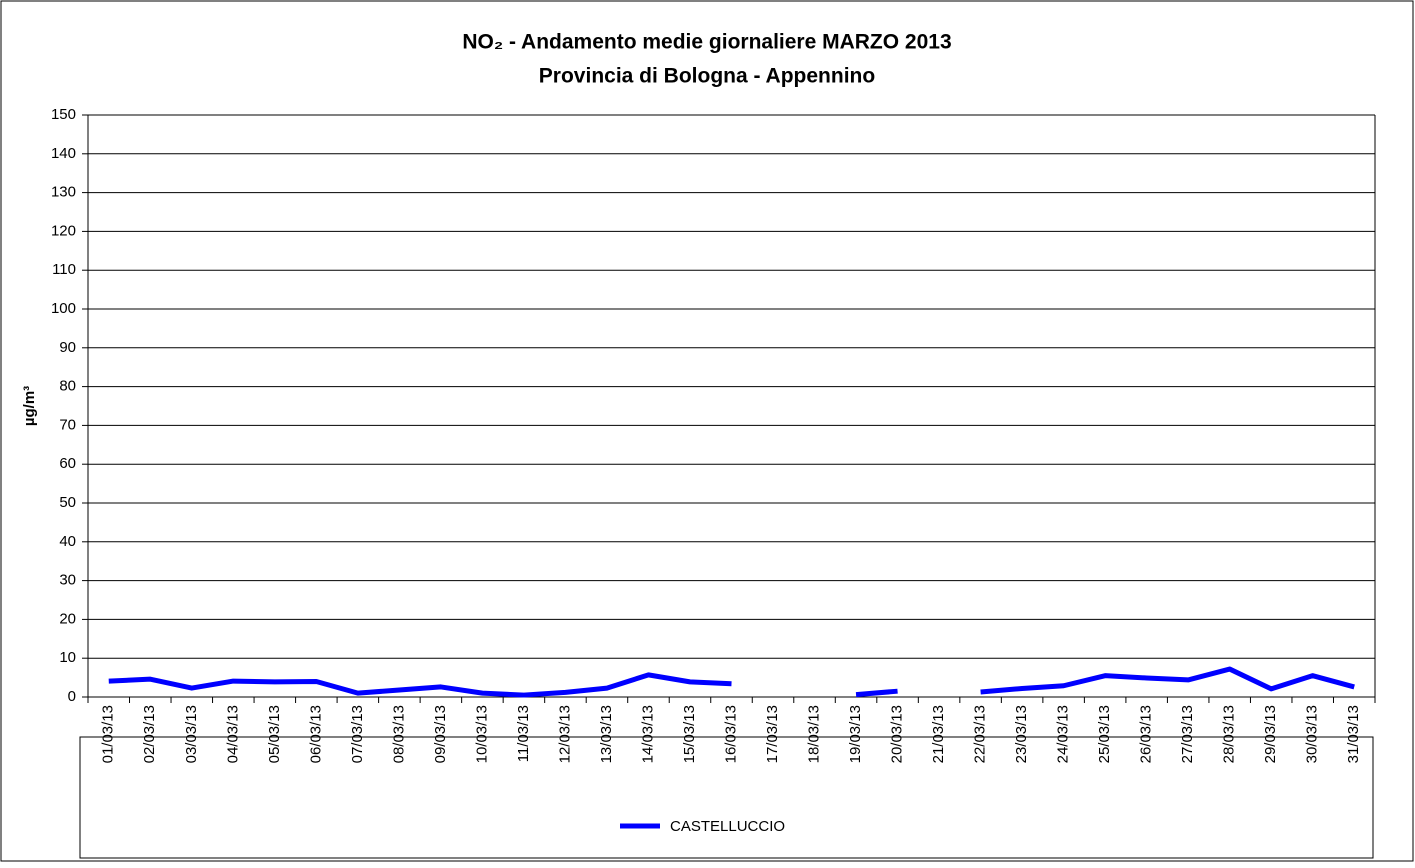  Describe the element at coordinates (606, 734) in the screenshot. I see `x-tick-label: 13/03/13` at that location.